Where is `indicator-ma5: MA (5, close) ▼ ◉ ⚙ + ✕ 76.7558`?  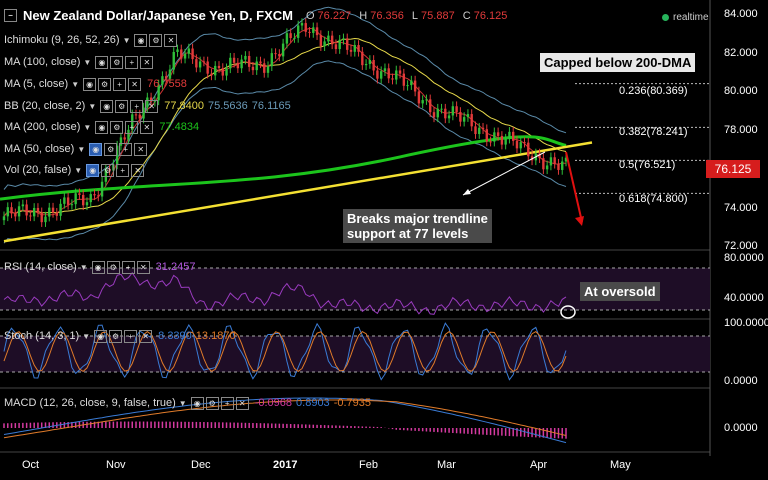
indicator-ma5: MA (5, close) ▼ ◉ ⚙ + ✕ 76.7558 is located at coordinates (95, 84).